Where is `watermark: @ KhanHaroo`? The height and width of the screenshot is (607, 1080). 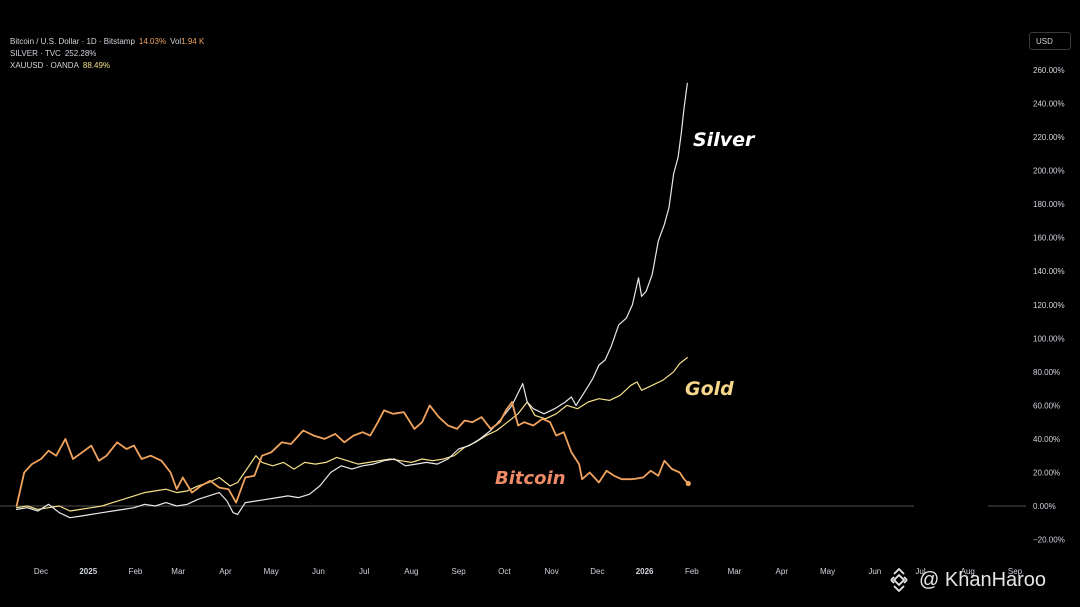 watermark: @ KhanHaroo is located at coordinates (965, 580).